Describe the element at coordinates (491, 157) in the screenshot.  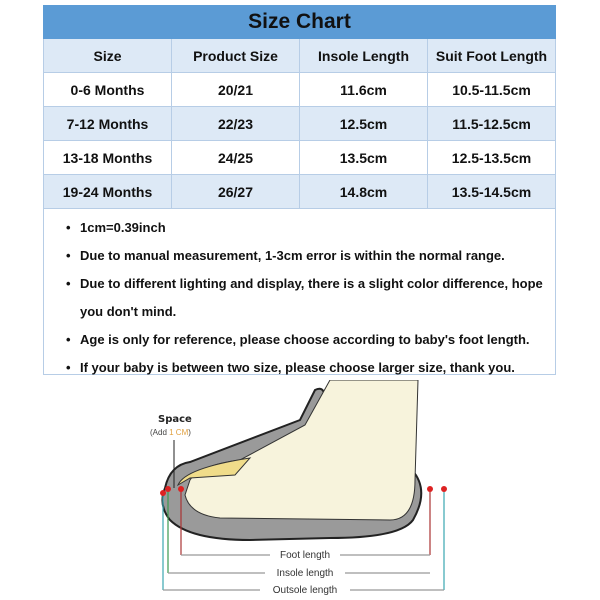
I see `cell: 12.5-13.5cm` at that location.